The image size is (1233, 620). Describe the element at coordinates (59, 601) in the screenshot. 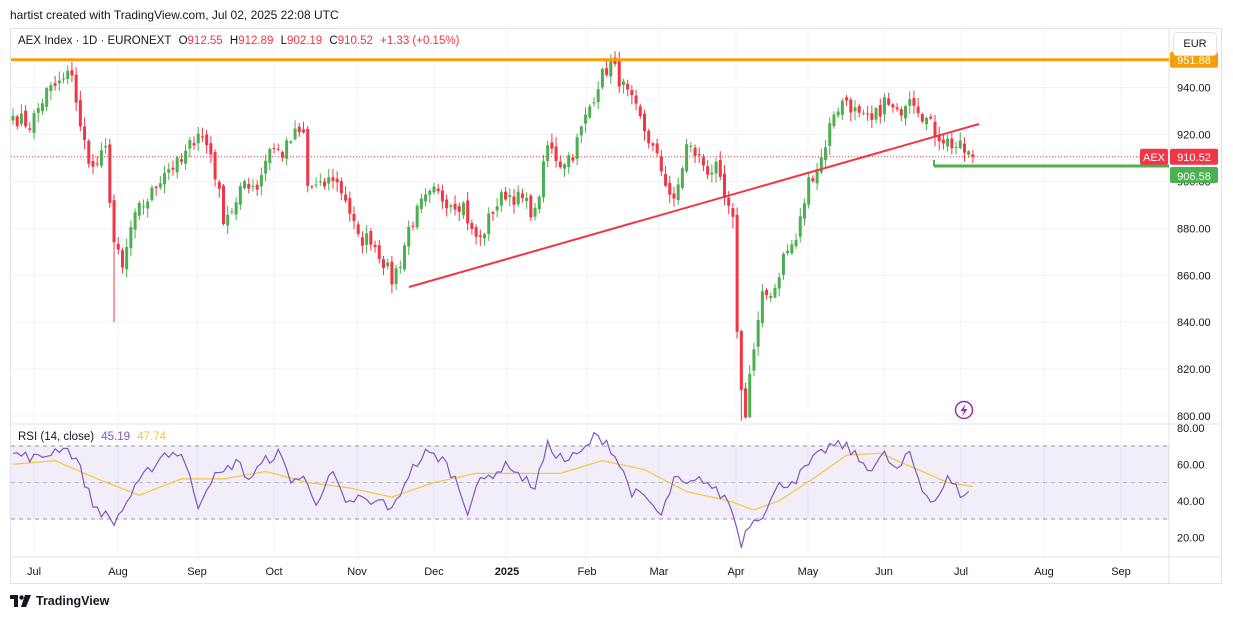

I see `tradingview-logo: TradingView` at that location.